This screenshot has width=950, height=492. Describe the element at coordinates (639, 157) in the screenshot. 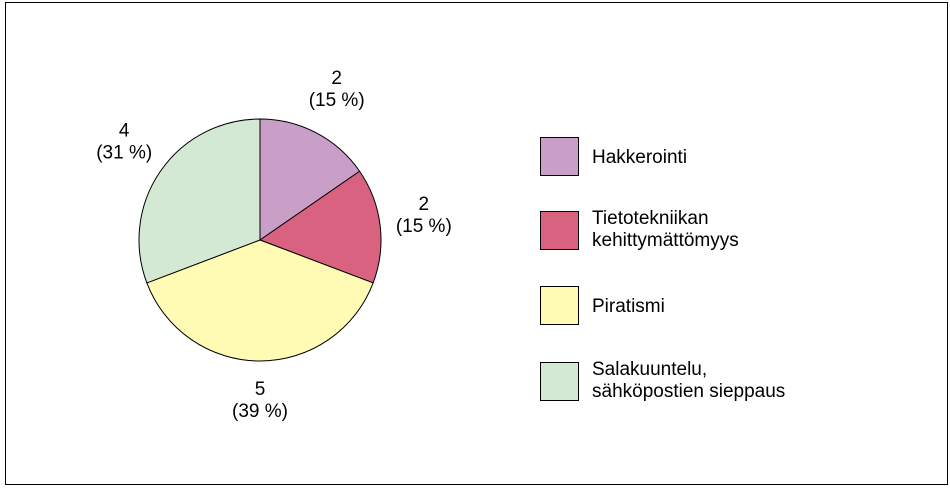

I see `legend-label: Hakkerointi` at that location.